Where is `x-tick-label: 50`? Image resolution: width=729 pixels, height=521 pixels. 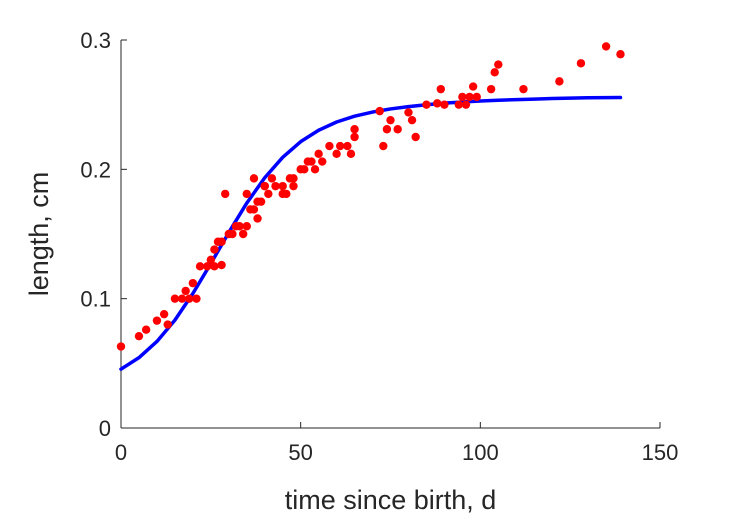 x-tick-label: 50 is located at coordinates (300, 452).